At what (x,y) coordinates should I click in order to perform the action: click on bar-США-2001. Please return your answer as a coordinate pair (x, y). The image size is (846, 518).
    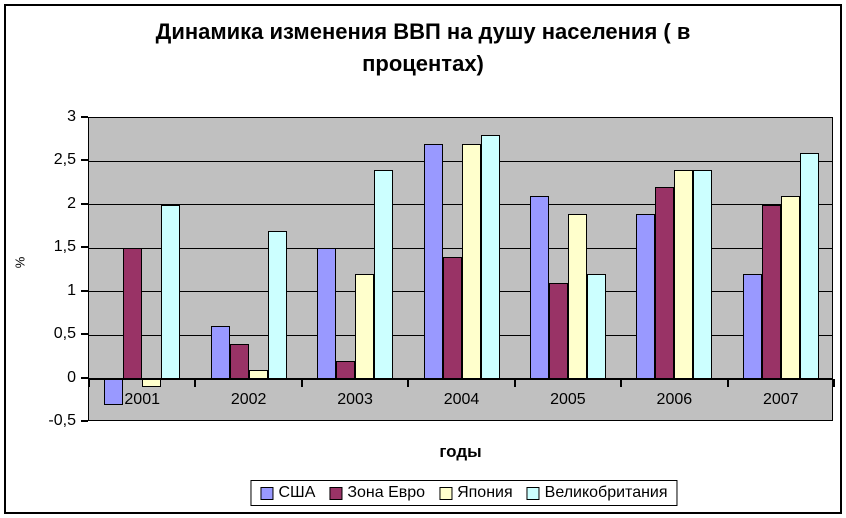
    Looking at the image, I should click on (114, 391).